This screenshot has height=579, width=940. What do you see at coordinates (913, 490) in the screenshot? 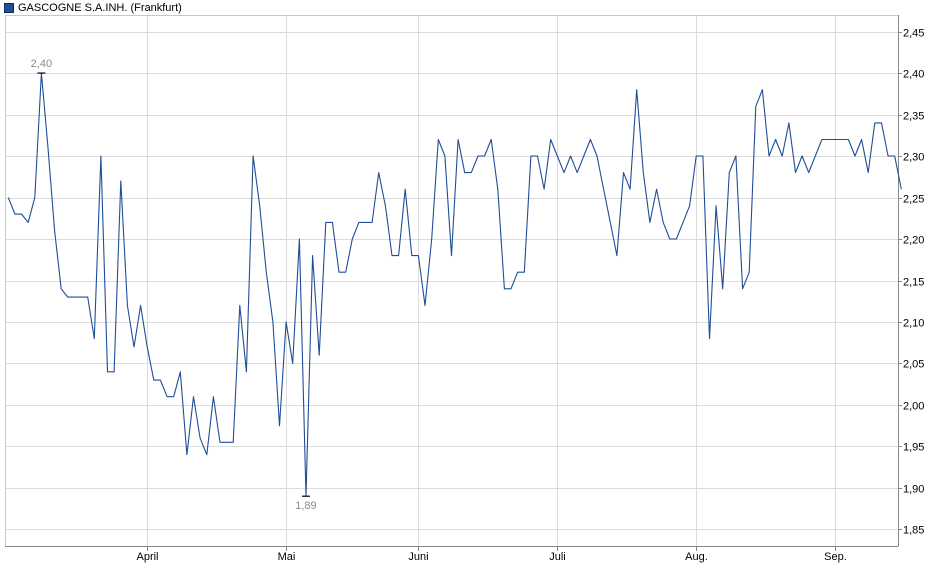
I see `y-tick-label: 1,90` at bounding box center [913, 490].